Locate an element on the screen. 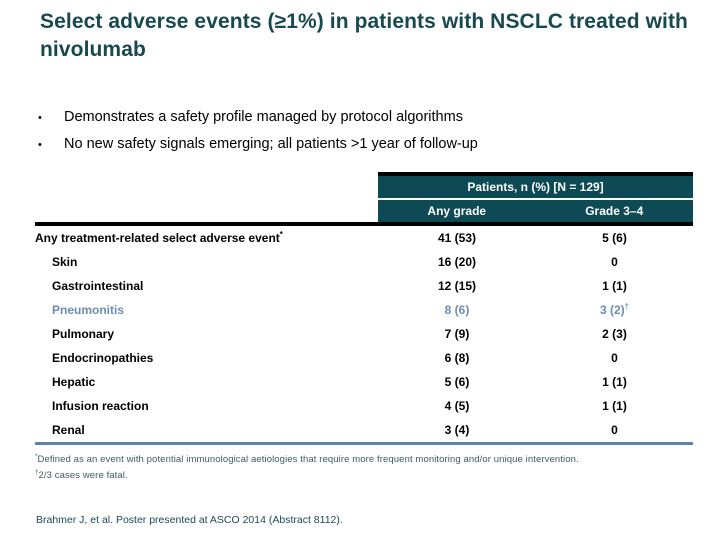 Image resolution: width=720 pixels, height=540 pixels. table-row: Hepatic 5 (6) 1 (1) is located at coordinates (364, 382).